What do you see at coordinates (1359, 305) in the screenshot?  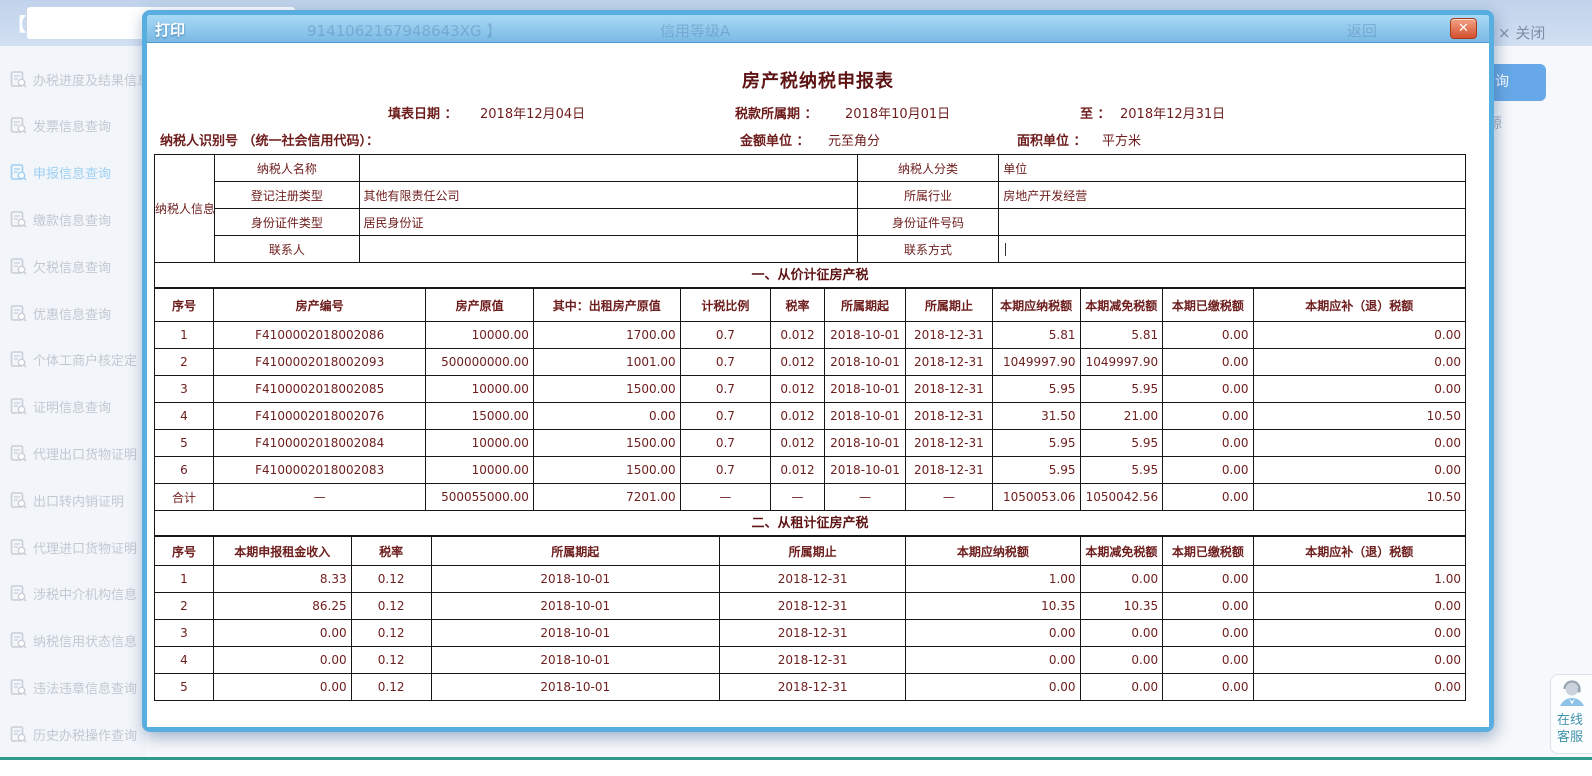 I see `column-header: 本期应补（退）税额` at bounding box center [1359, 305].